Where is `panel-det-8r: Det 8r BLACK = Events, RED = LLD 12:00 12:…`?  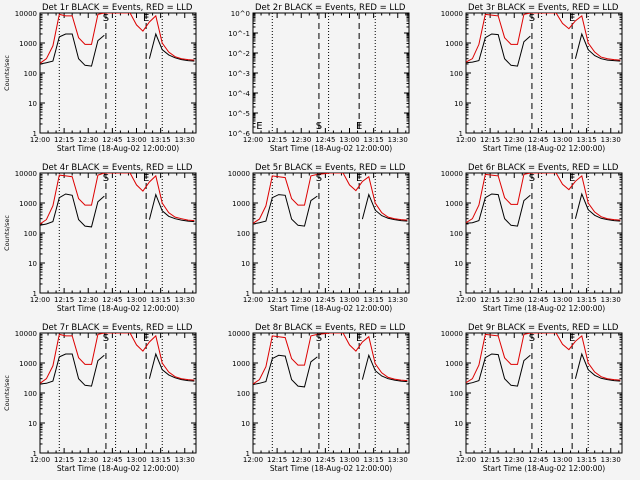 panel-det-8r: Det 8r BLACK = Events, RED = LLD 12:00 12:… is located at coordinates (319, 398).